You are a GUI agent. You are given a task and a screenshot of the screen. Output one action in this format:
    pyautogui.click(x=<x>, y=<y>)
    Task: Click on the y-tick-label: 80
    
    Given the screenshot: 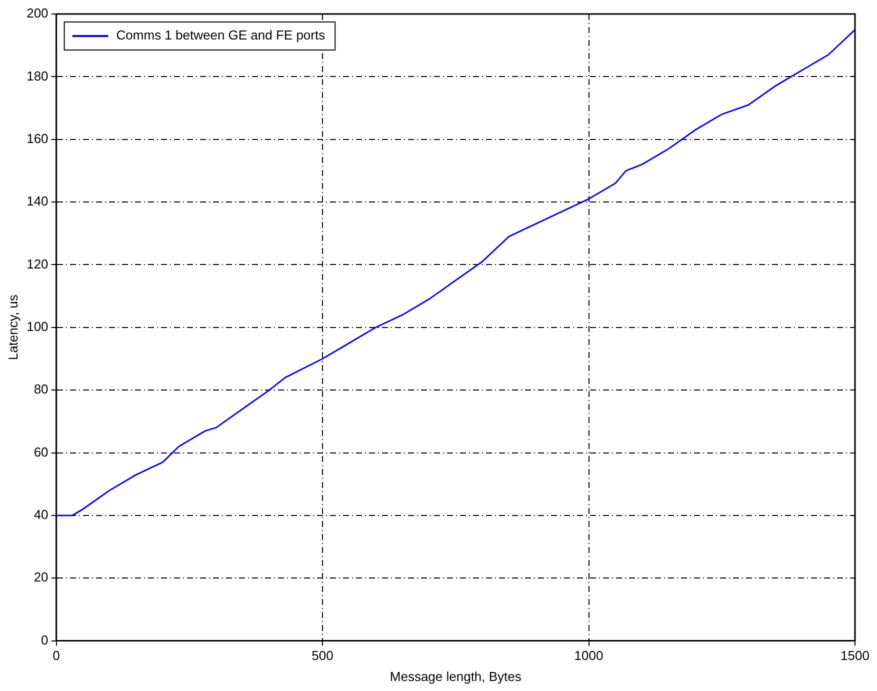 What is the action you would take?
    pyautogui.click(x=41, y=389)
    